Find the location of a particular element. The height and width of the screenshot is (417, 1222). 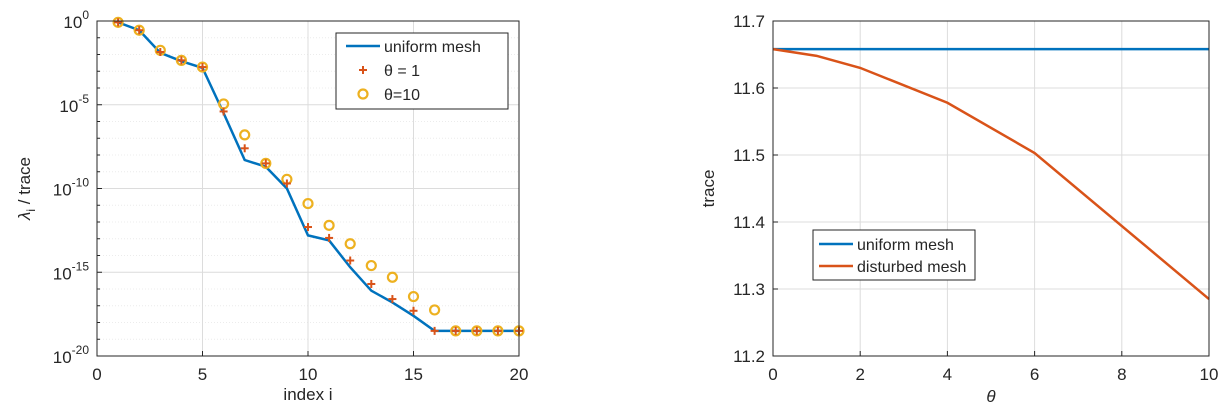

right-y-tick-label: 11.5 is located at coordinates (749, 155).